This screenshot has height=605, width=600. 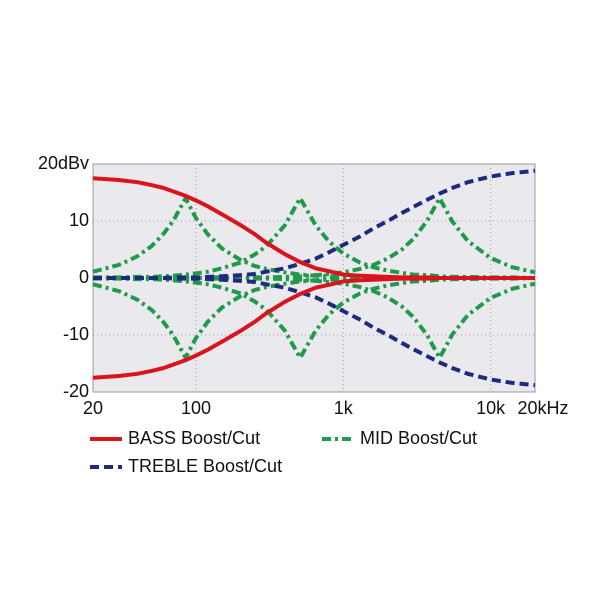 I want to click on x-tick-label: 20kHz, so click(x=542, y=408).